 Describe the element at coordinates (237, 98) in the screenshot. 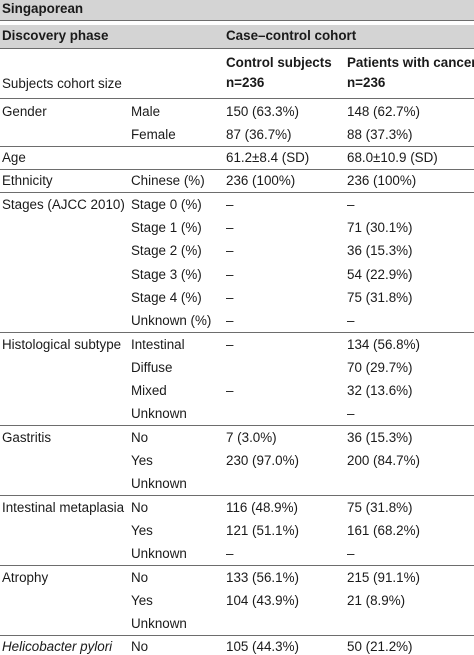

I see `header-bottom-rule` at that location.